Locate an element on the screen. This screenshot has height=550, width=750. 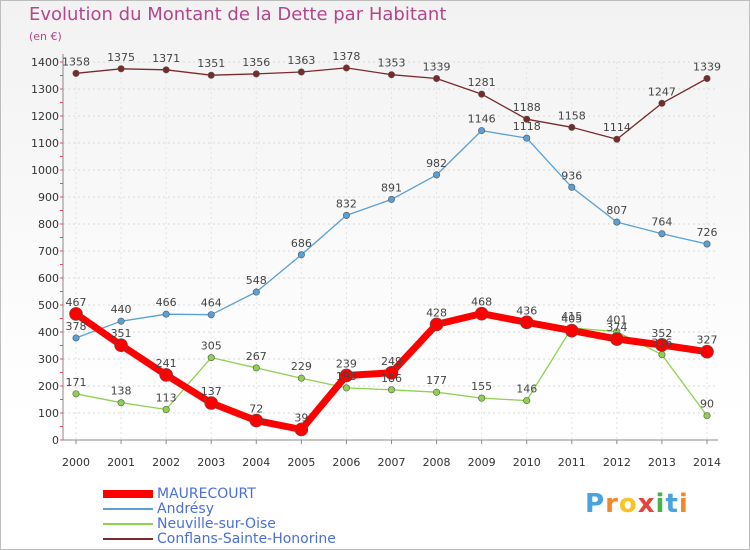
data-label: 1339 is located at coordinates (707, 66).